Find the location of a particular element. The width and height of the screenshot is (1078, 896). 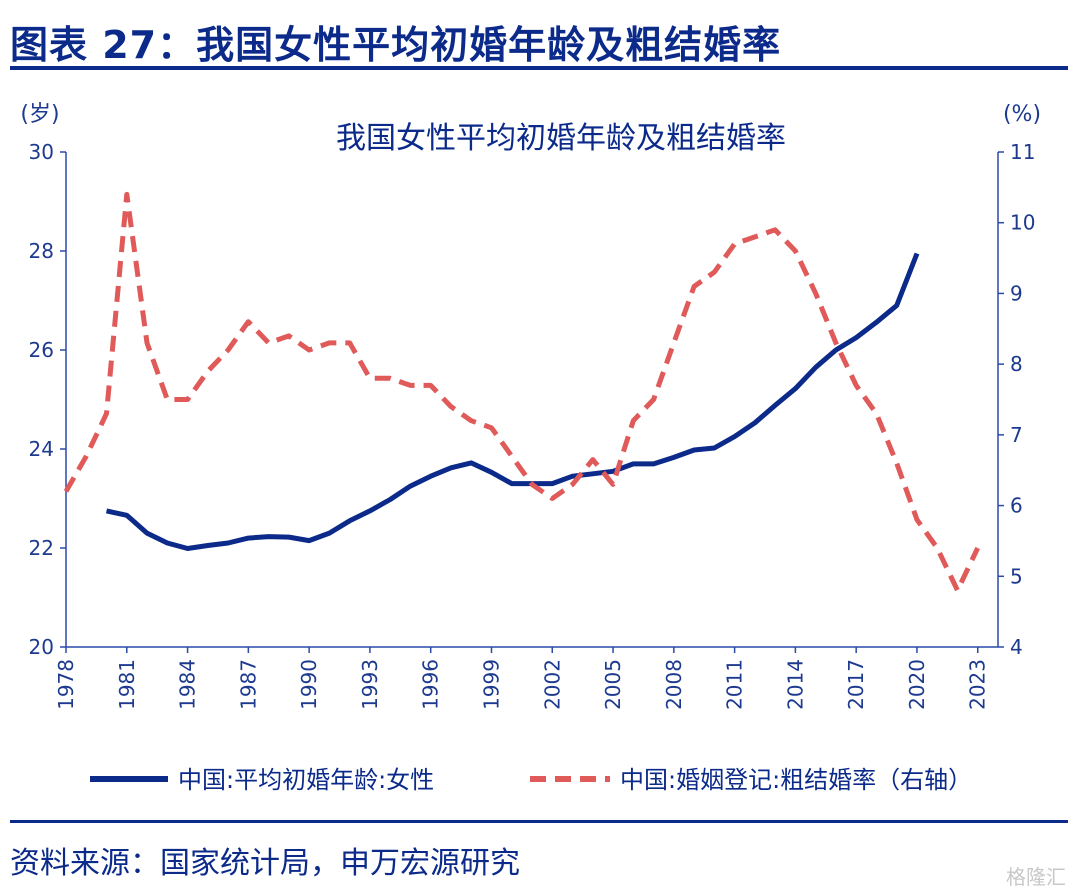

legend-label: 中国:婚姻登记:粗结婚率（右轴） is located at coordinates (796, 780).